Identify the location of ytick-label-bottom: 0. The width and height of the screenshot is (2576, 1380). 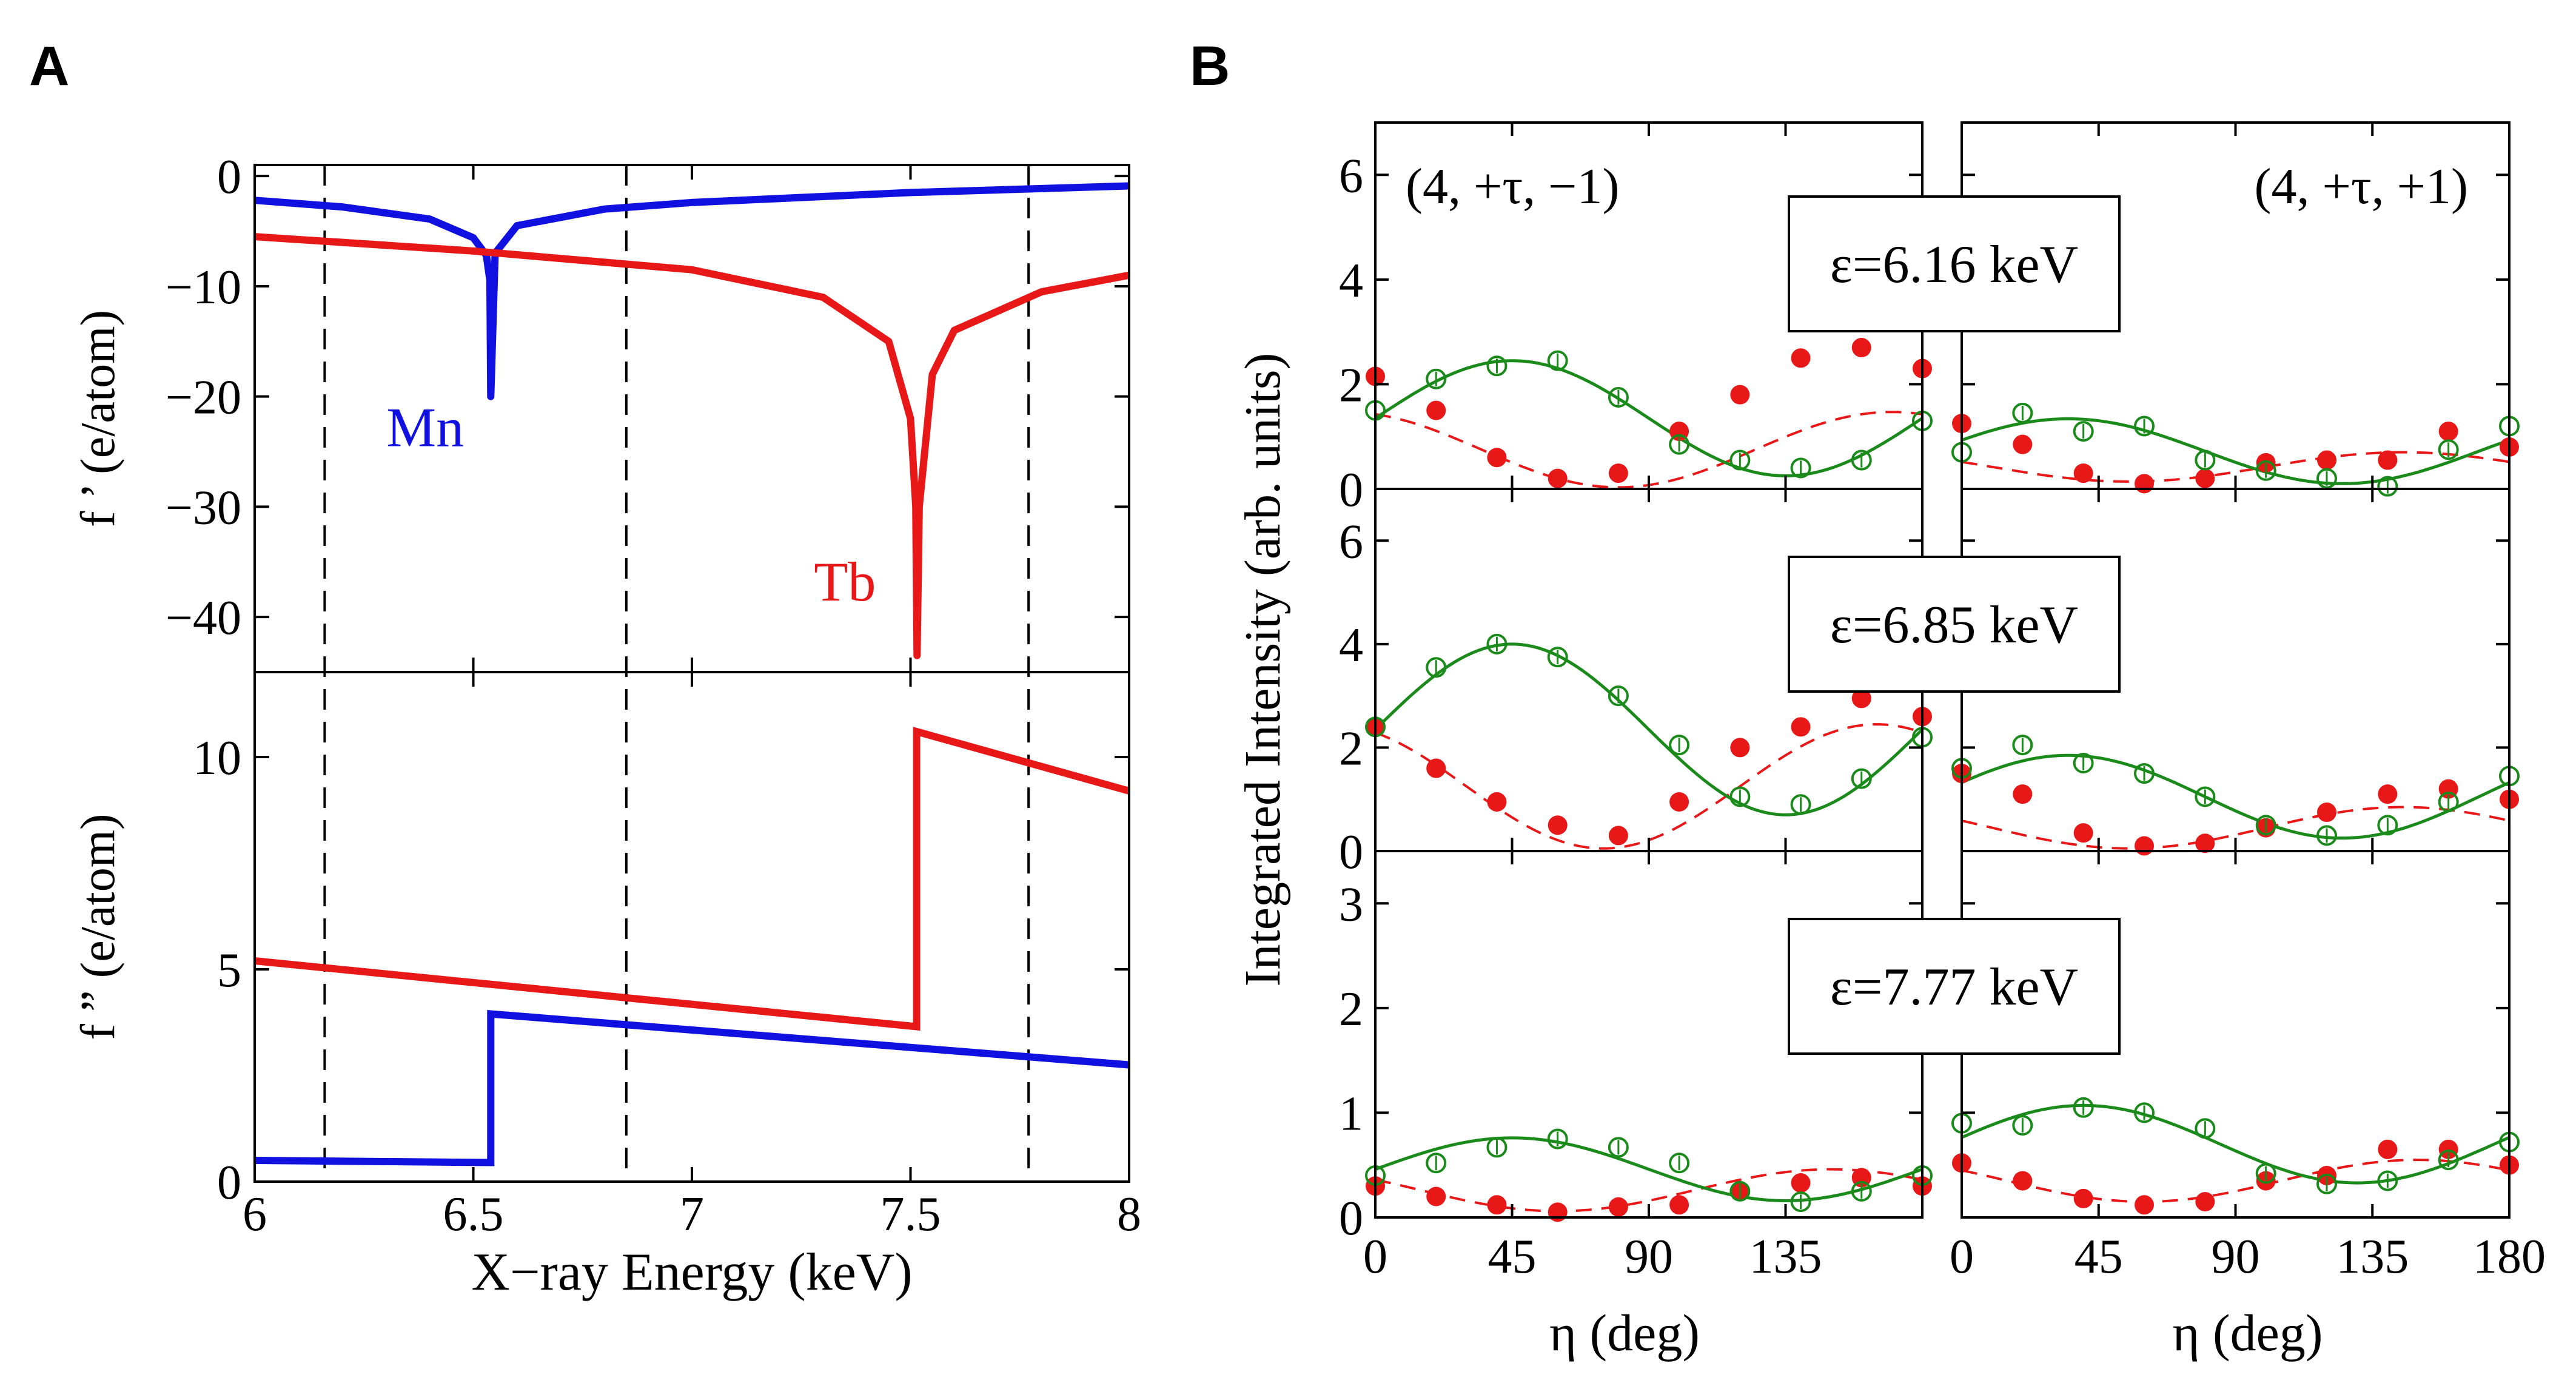
(229, 1183).